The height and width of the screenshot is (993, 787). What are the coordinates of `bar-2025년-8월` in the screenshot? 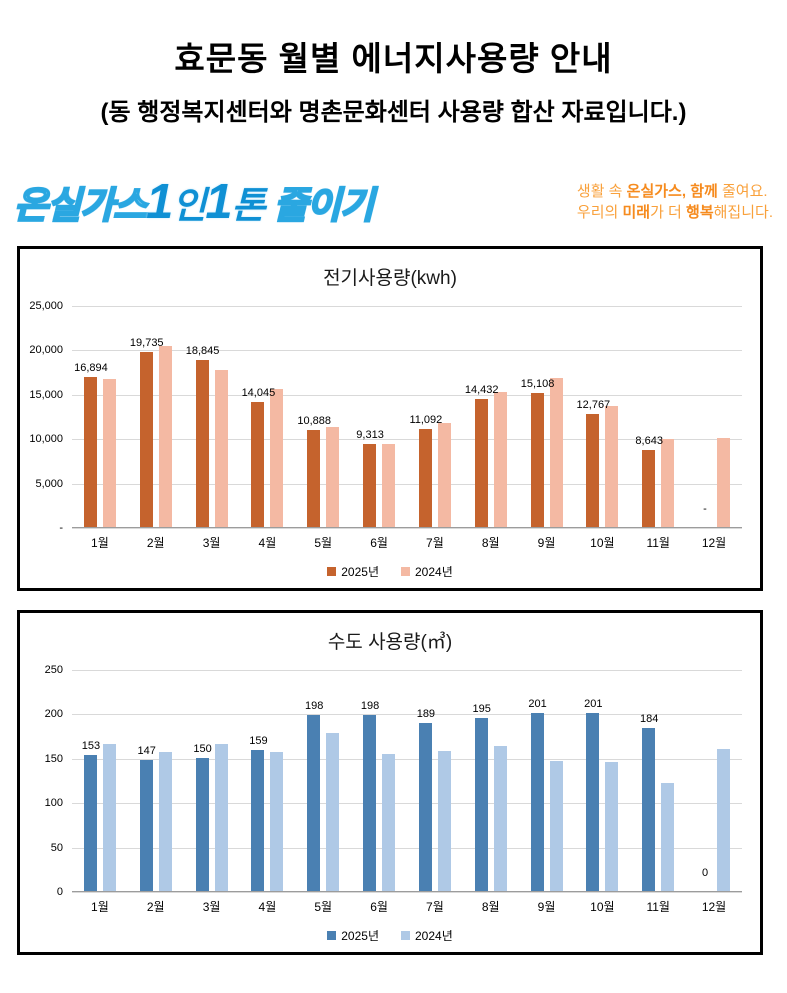 It's located at (481, 462).